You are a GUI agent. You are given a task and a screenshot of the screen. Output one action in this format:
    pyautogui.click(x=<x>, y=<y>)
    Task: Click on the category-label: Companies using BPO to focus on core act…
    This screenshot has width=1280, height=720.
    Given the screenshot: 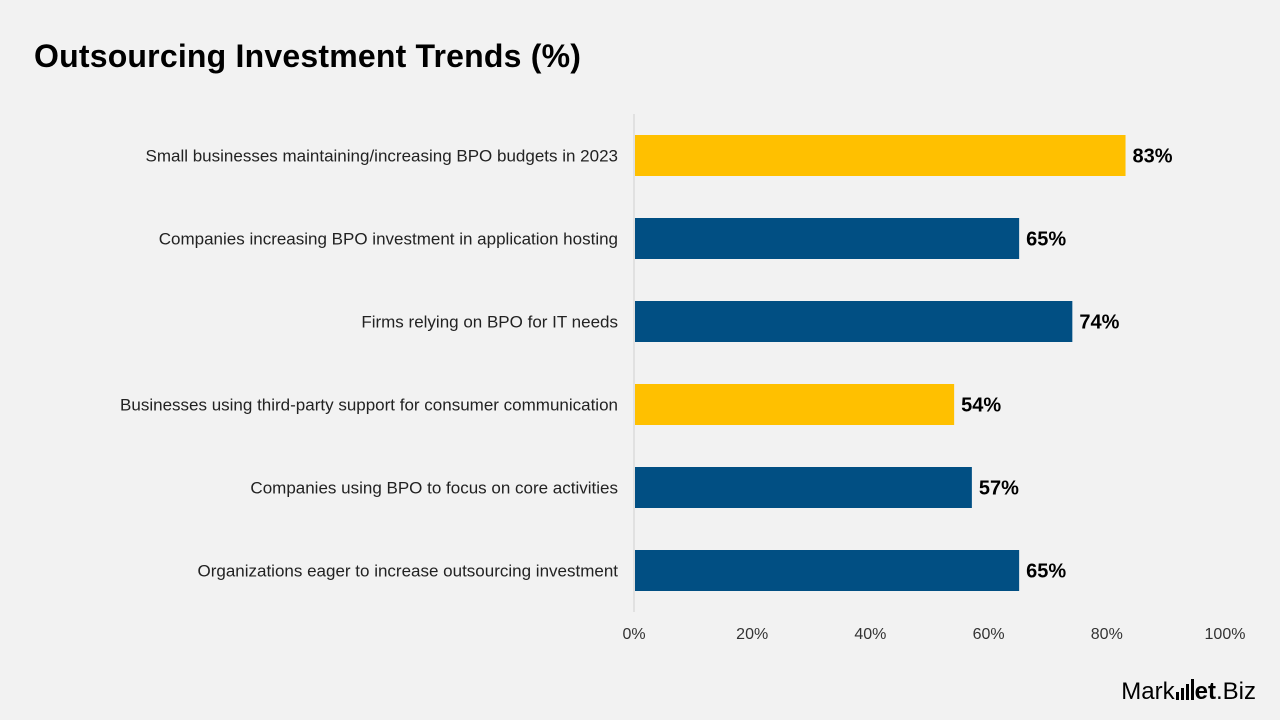 What is the action you would take?
    pyautogui.click(x=434, y=488)
    